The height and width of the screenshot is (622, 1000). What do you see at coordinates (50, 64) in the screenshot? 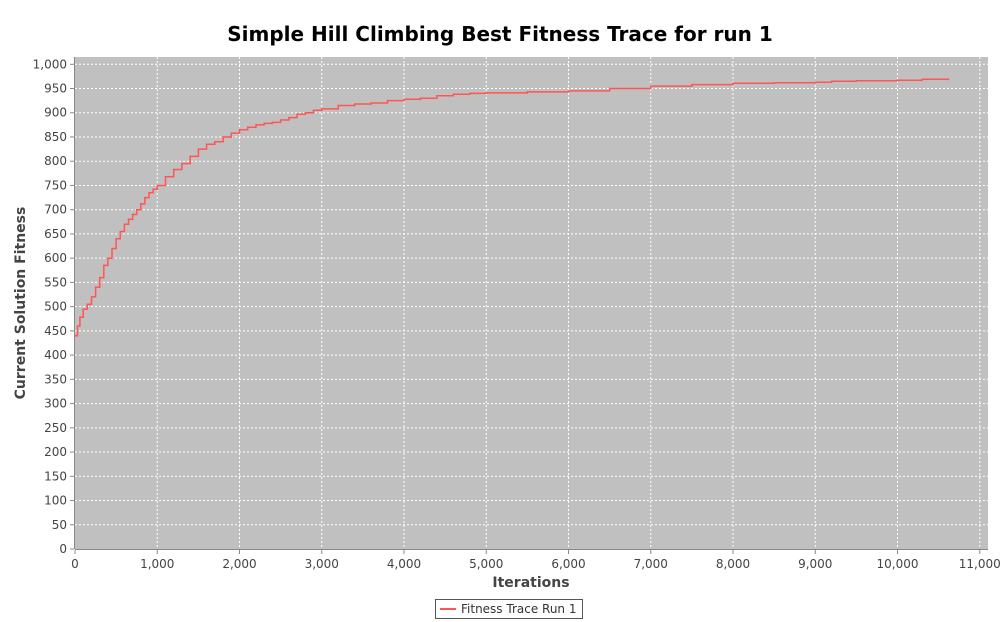
I see `y-tick-label: 1,000` at bounding box center [50, 64].